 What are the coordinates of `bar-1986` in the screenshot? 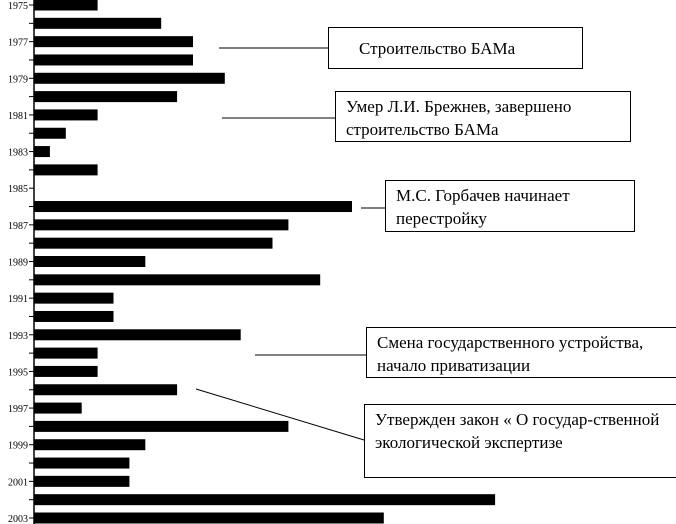 It's located at (193, 207).